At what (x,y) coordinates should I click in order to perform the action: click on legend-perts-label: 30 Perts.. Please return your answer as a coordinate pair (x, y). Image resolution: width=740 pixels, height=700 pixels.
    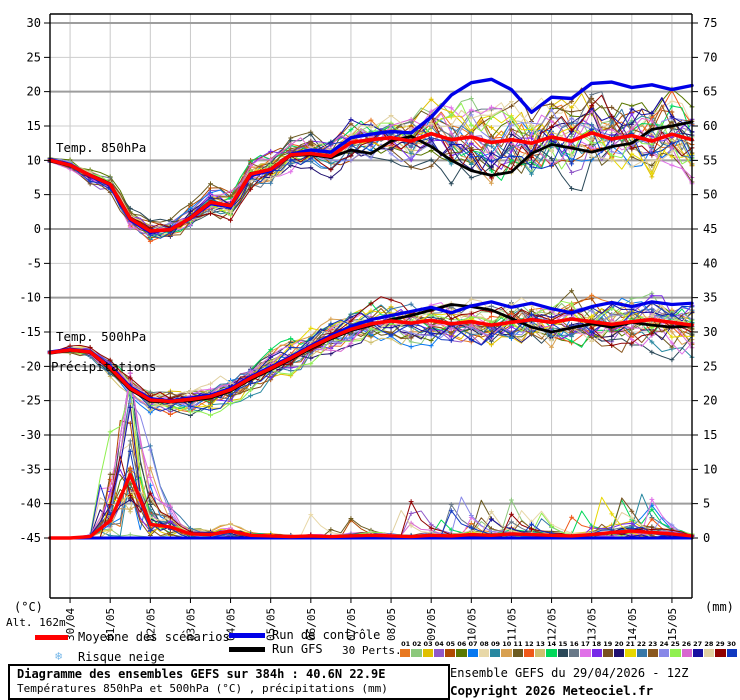
    Looking at the image, I should click on (372, 650).